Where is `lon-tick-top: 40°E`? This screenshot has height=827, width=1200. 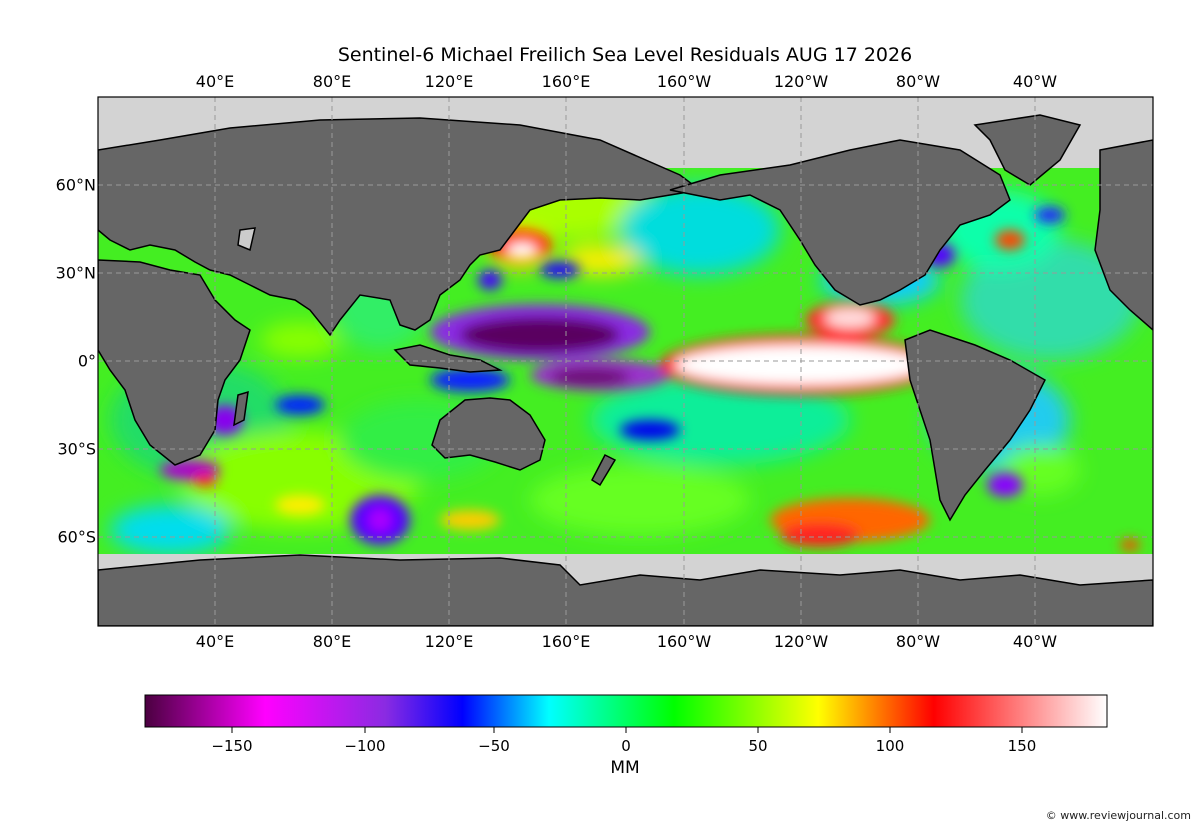
lon-tick-top: 40°E is located at coordinates (215, 81).